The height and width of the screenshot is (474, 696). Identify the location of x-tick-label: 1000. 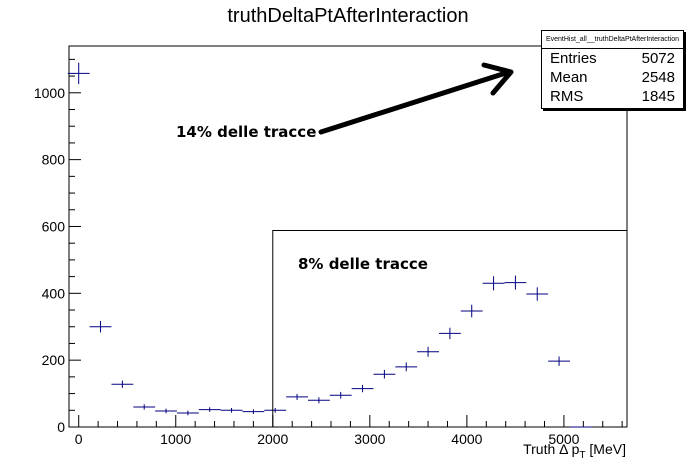
(175, 439).